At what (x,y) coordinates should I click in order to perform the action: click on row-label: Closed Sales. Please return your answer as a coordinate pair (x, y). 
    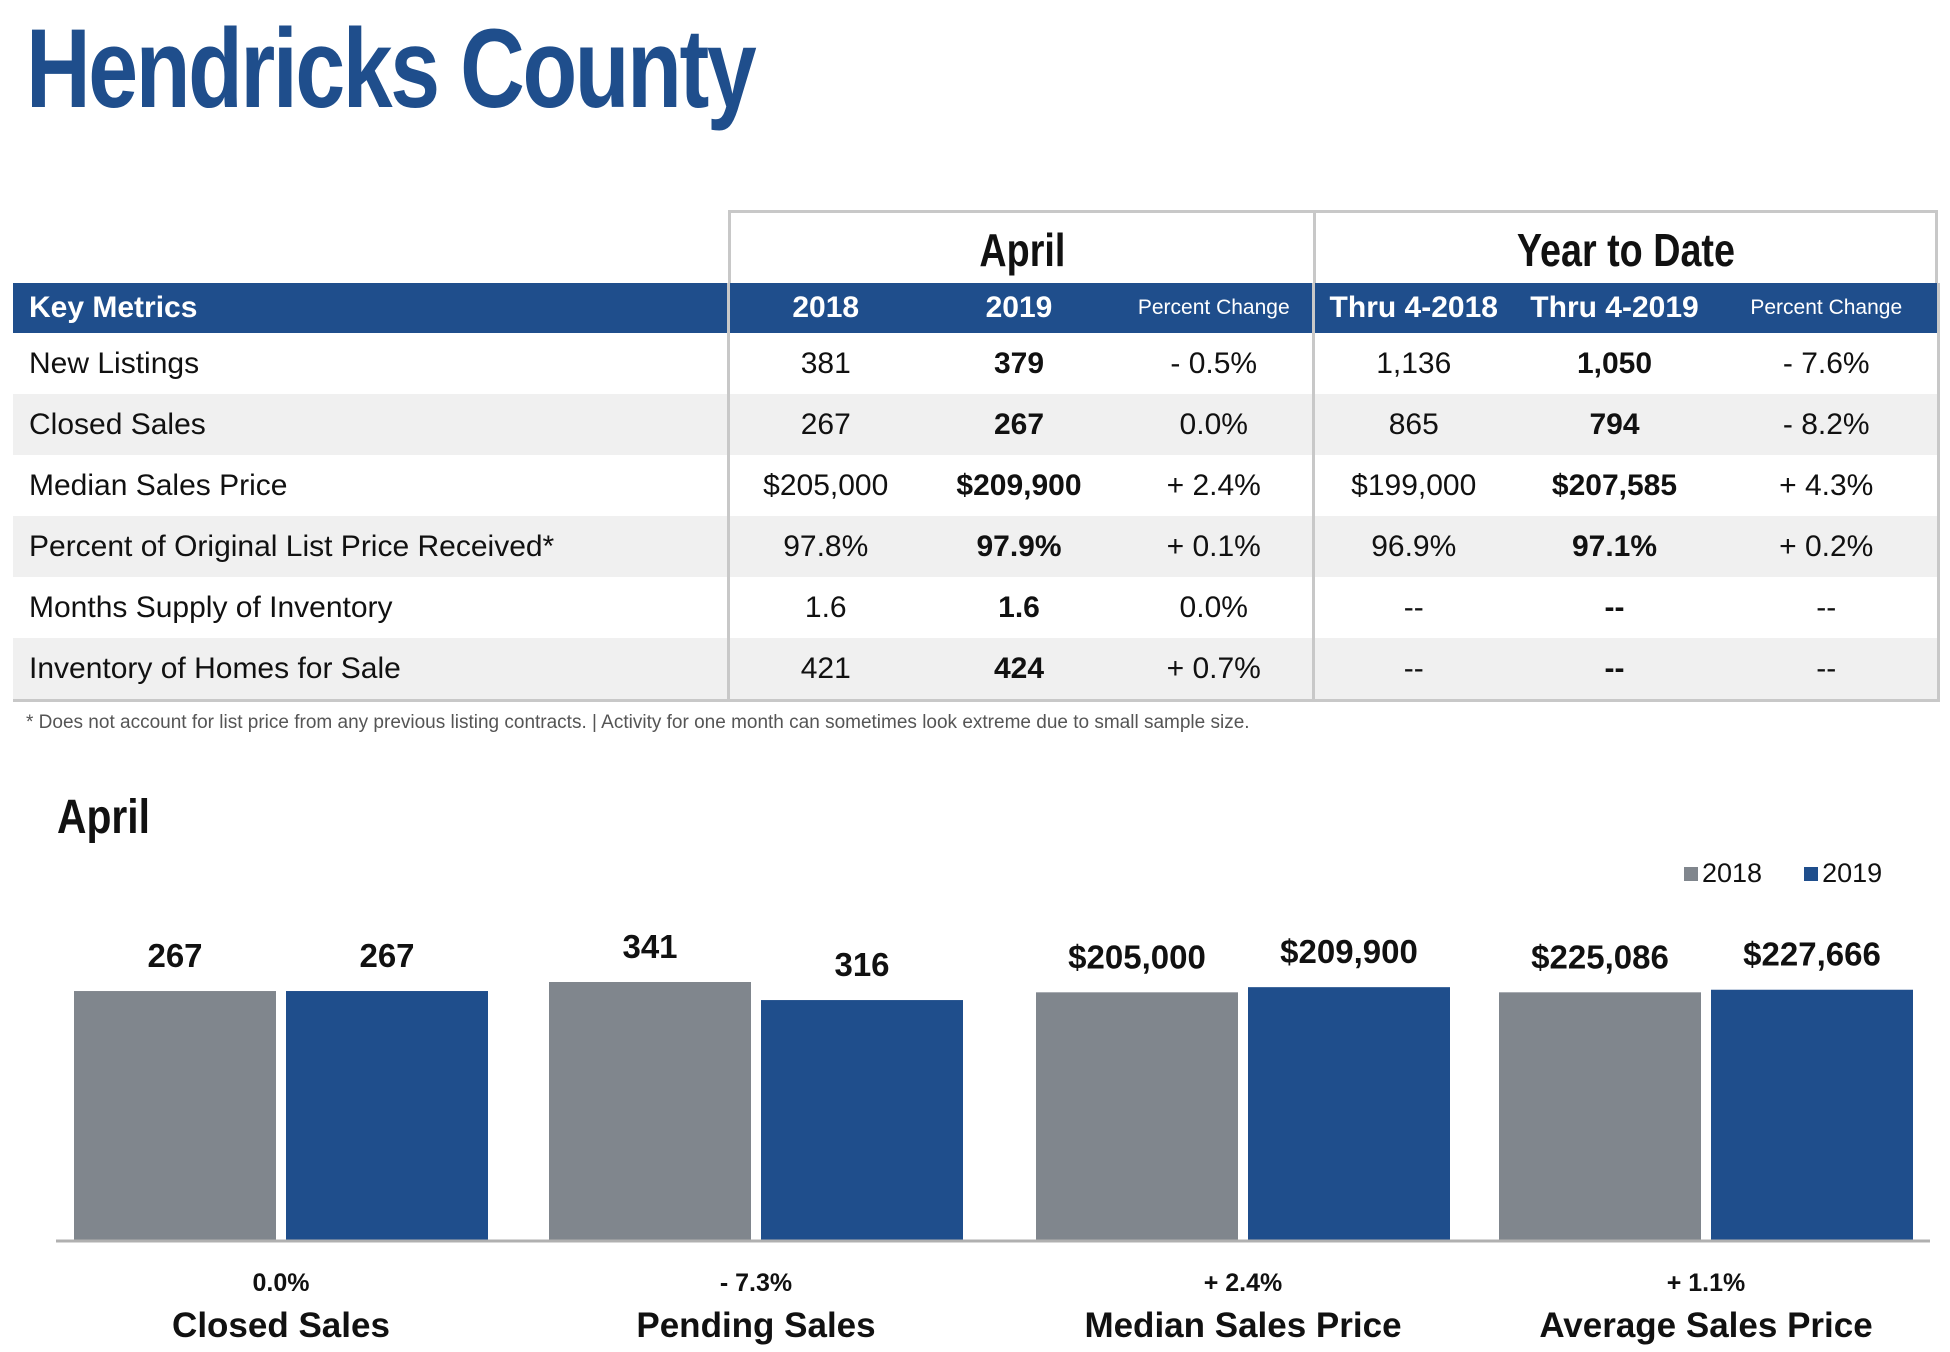
    Looking at the image, I should click on (371, 424).